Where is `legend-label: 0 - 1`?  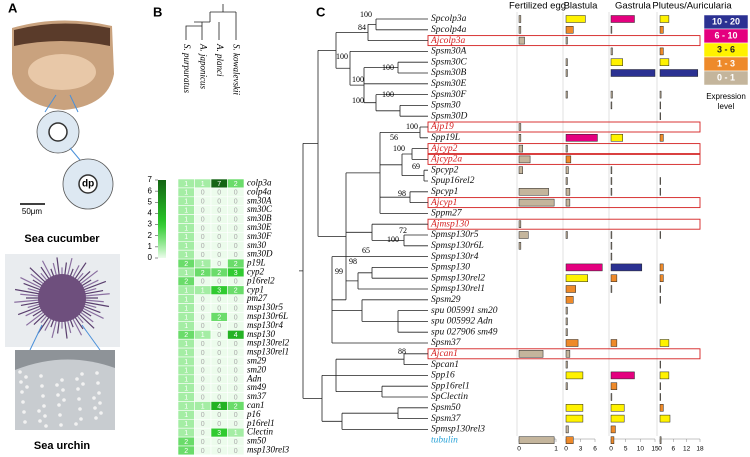
legend-label: 0 - 1 is located at coordinates (726, 77).